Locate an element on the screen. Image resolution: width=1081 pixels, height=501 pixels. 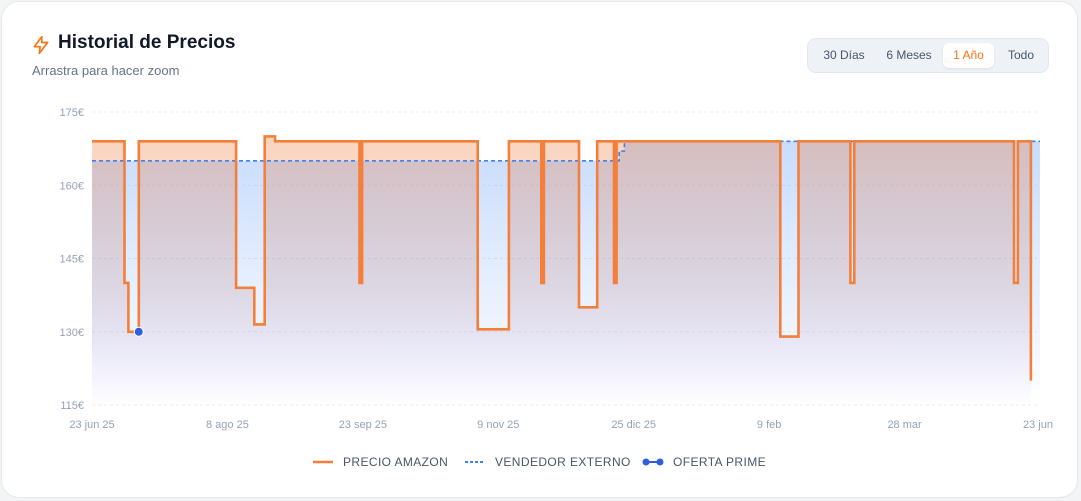
legend-label: PRECIO AMAZON is located at coordinates (395, 462).